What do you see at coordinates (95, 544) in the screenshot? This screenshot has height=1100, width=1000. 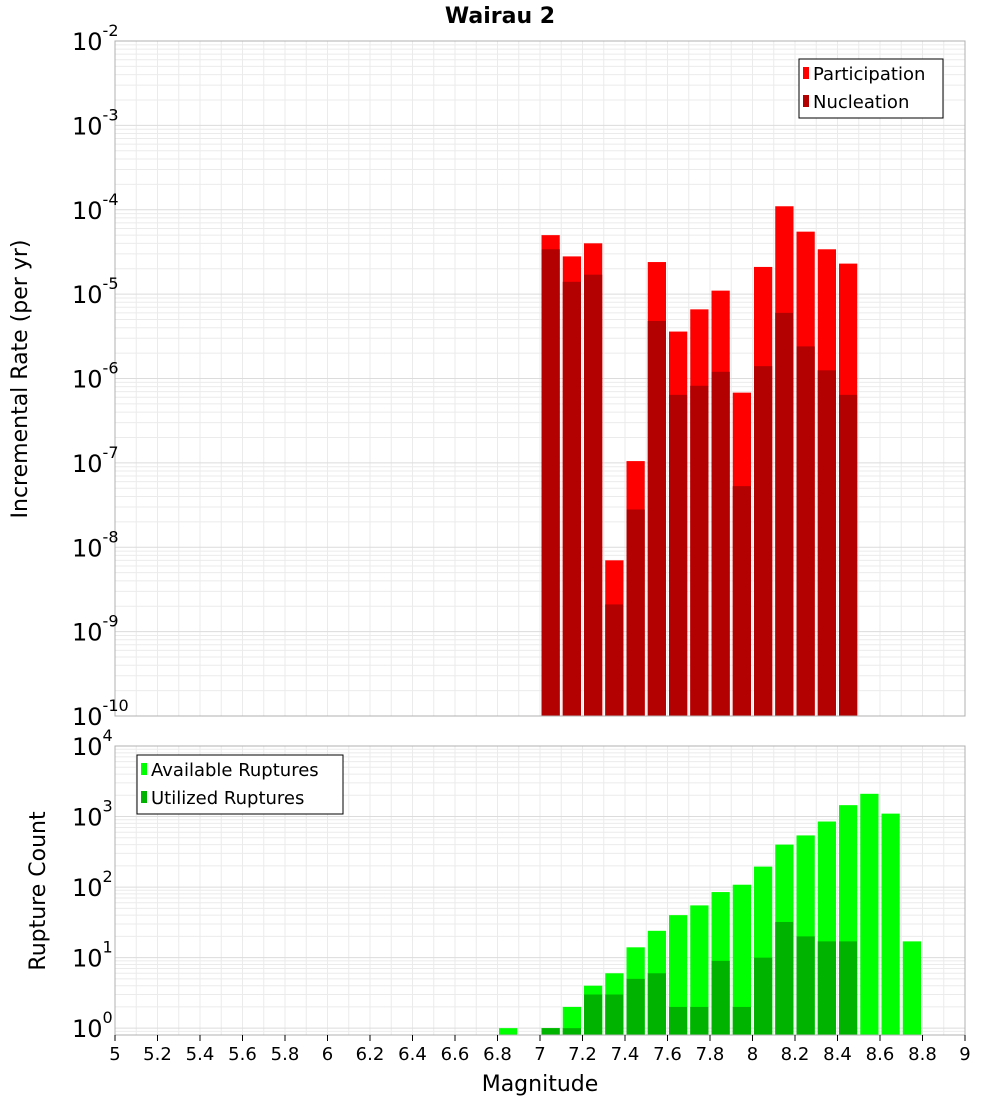 I see `top-y-tick-label: 10⁻⁸` at bounding box center [95, 544].